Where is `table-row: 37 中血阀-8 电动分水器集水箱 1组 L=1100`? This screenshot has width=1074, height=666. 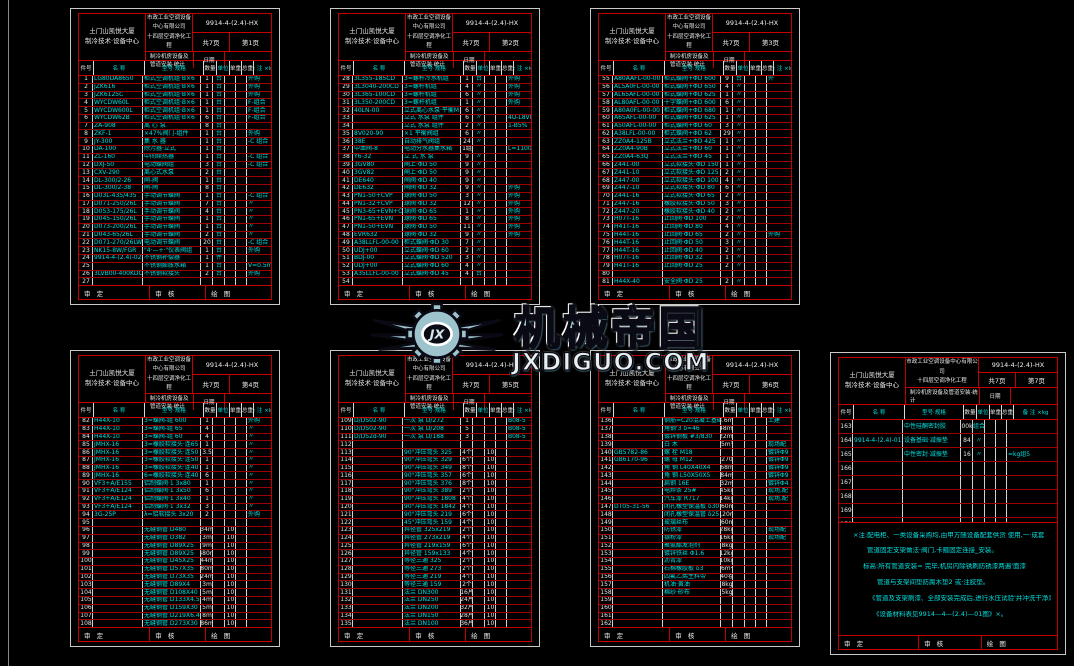
table-row: 37 中血阀-8 电动分水器集水箱 1组 L=1100 is located at coordinates (435, 150).